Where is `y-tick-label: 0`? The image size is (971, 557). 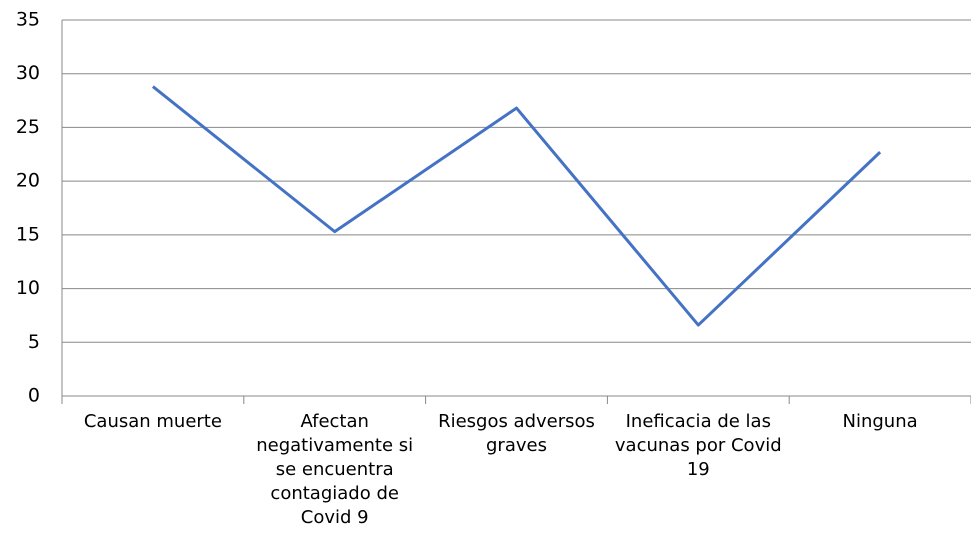
y-tick-label: 0 is located at coordinates (34, 396).